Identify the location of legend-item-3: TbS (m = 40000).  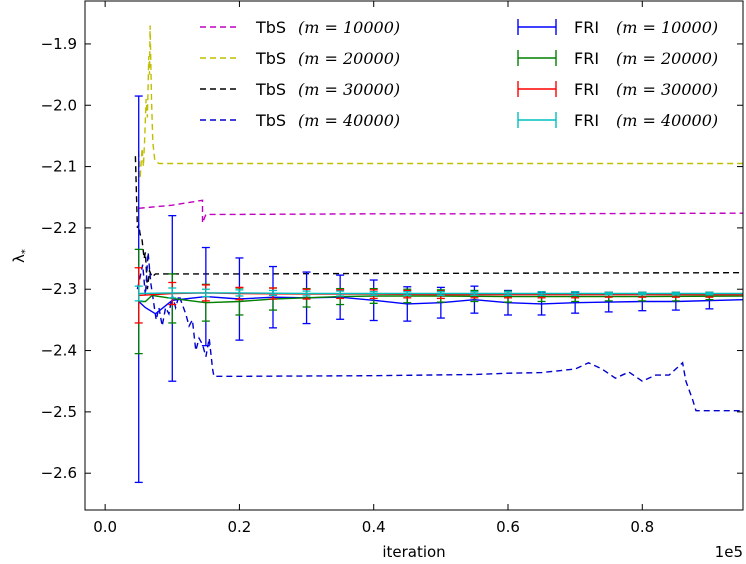
(300, 120).